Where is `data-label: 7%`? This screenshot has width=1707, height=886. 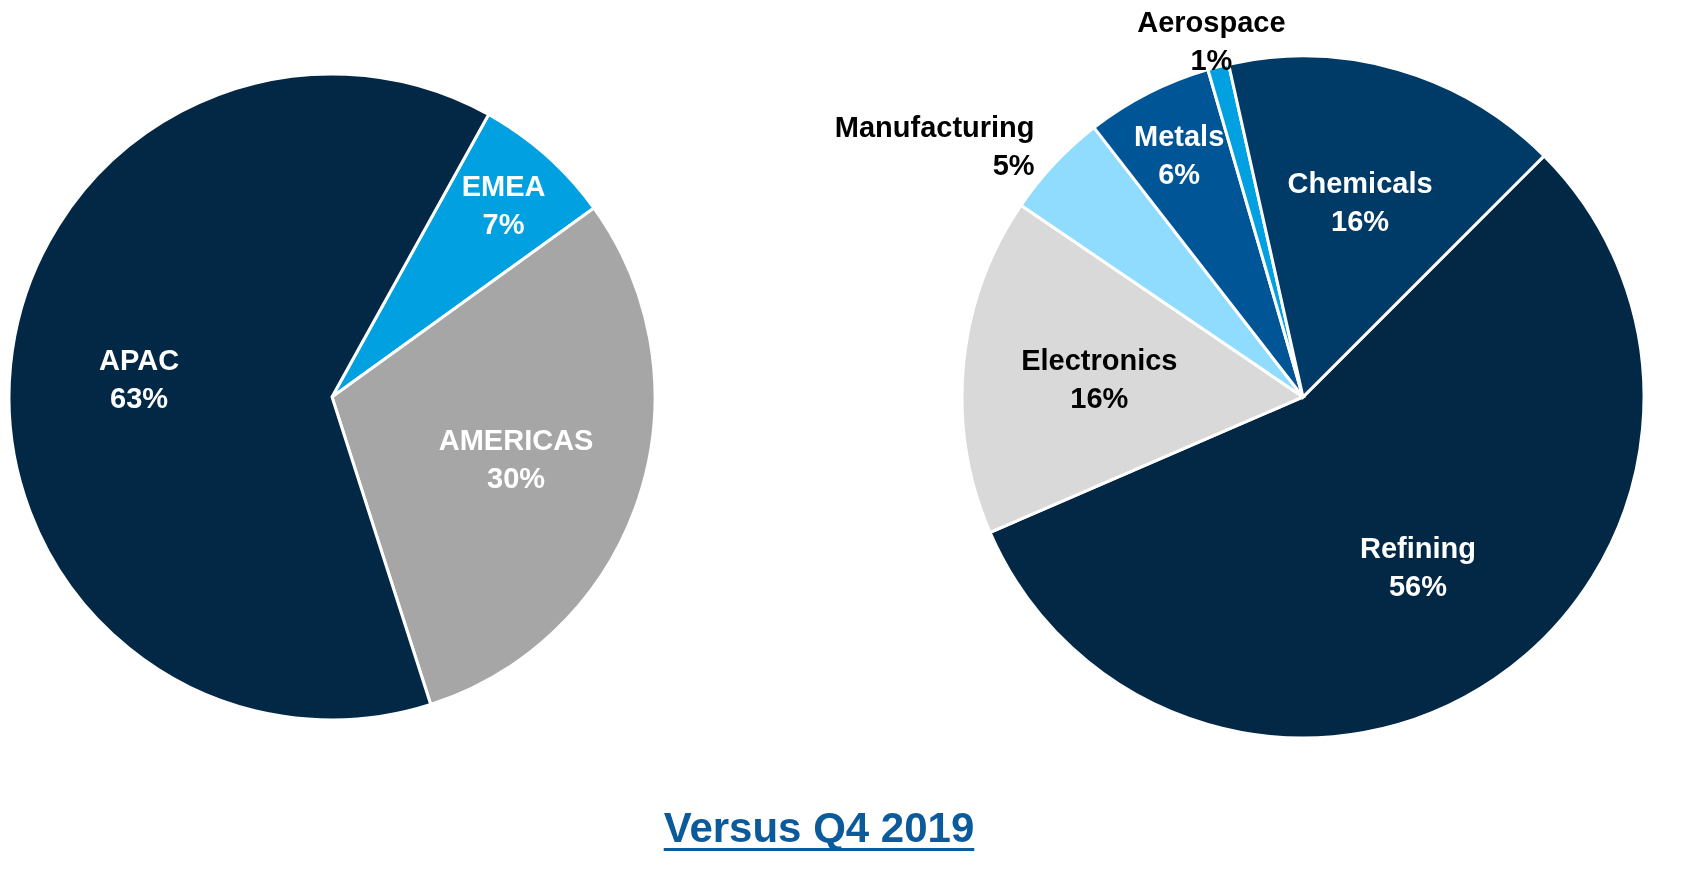 data-label: 7% is located at coordinates (503, 223).